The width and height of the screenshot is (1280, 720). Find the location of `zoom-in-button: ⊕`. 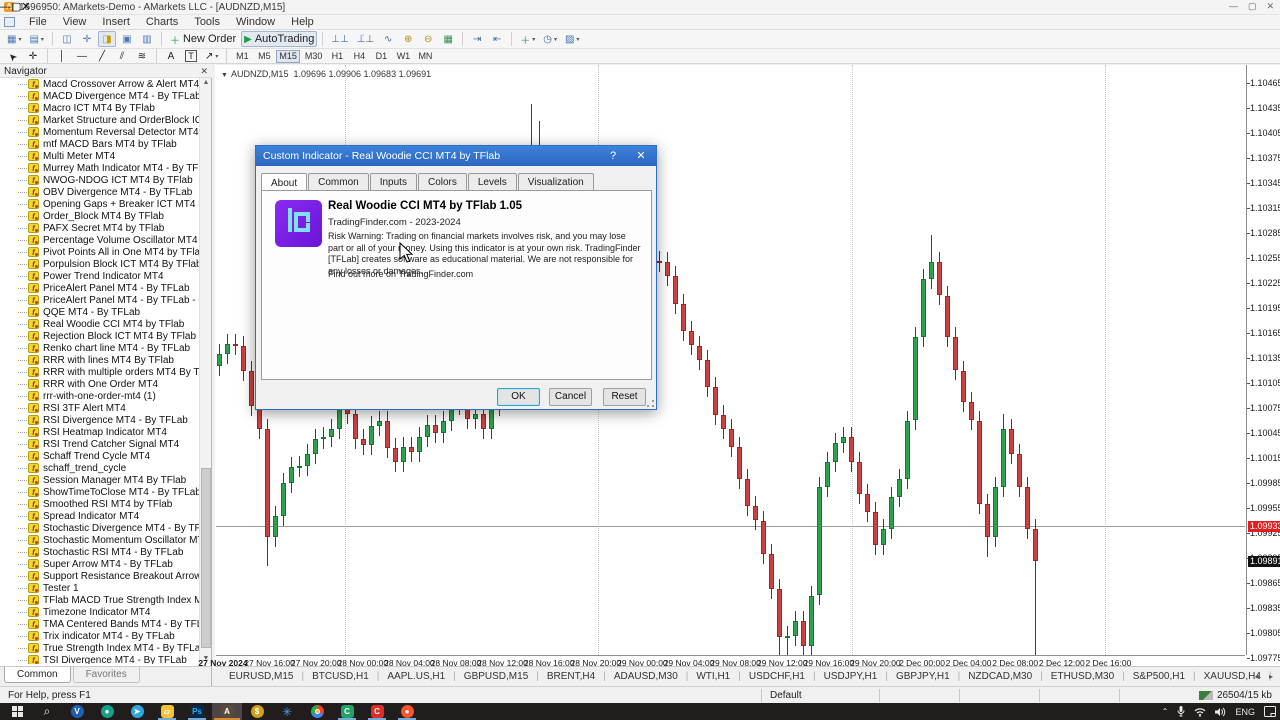

zoom-in-button: ⊕ is located at coordinates (408, 39).